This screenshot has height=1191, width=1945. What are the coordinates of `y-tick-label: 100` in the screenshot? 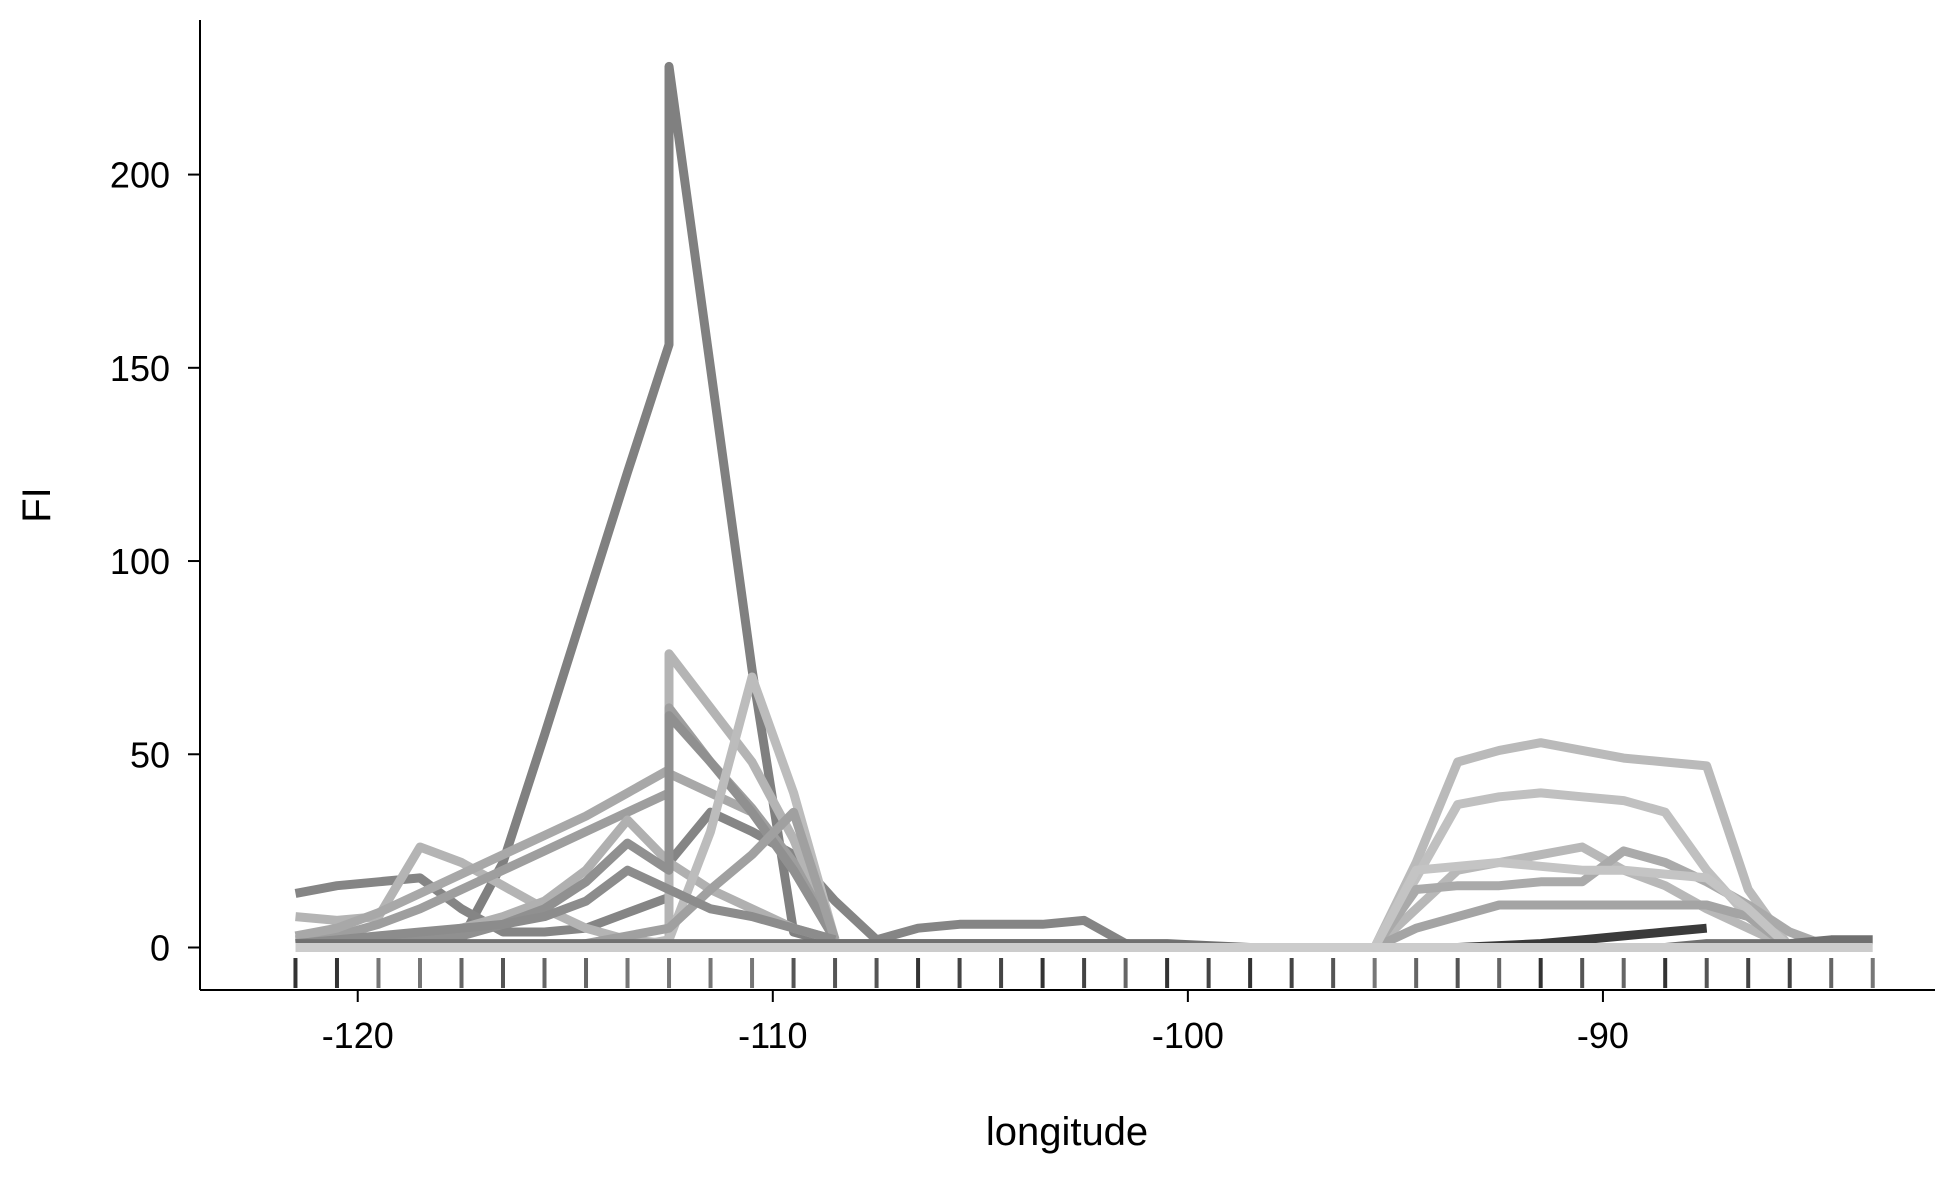 It's located at (140, 561).